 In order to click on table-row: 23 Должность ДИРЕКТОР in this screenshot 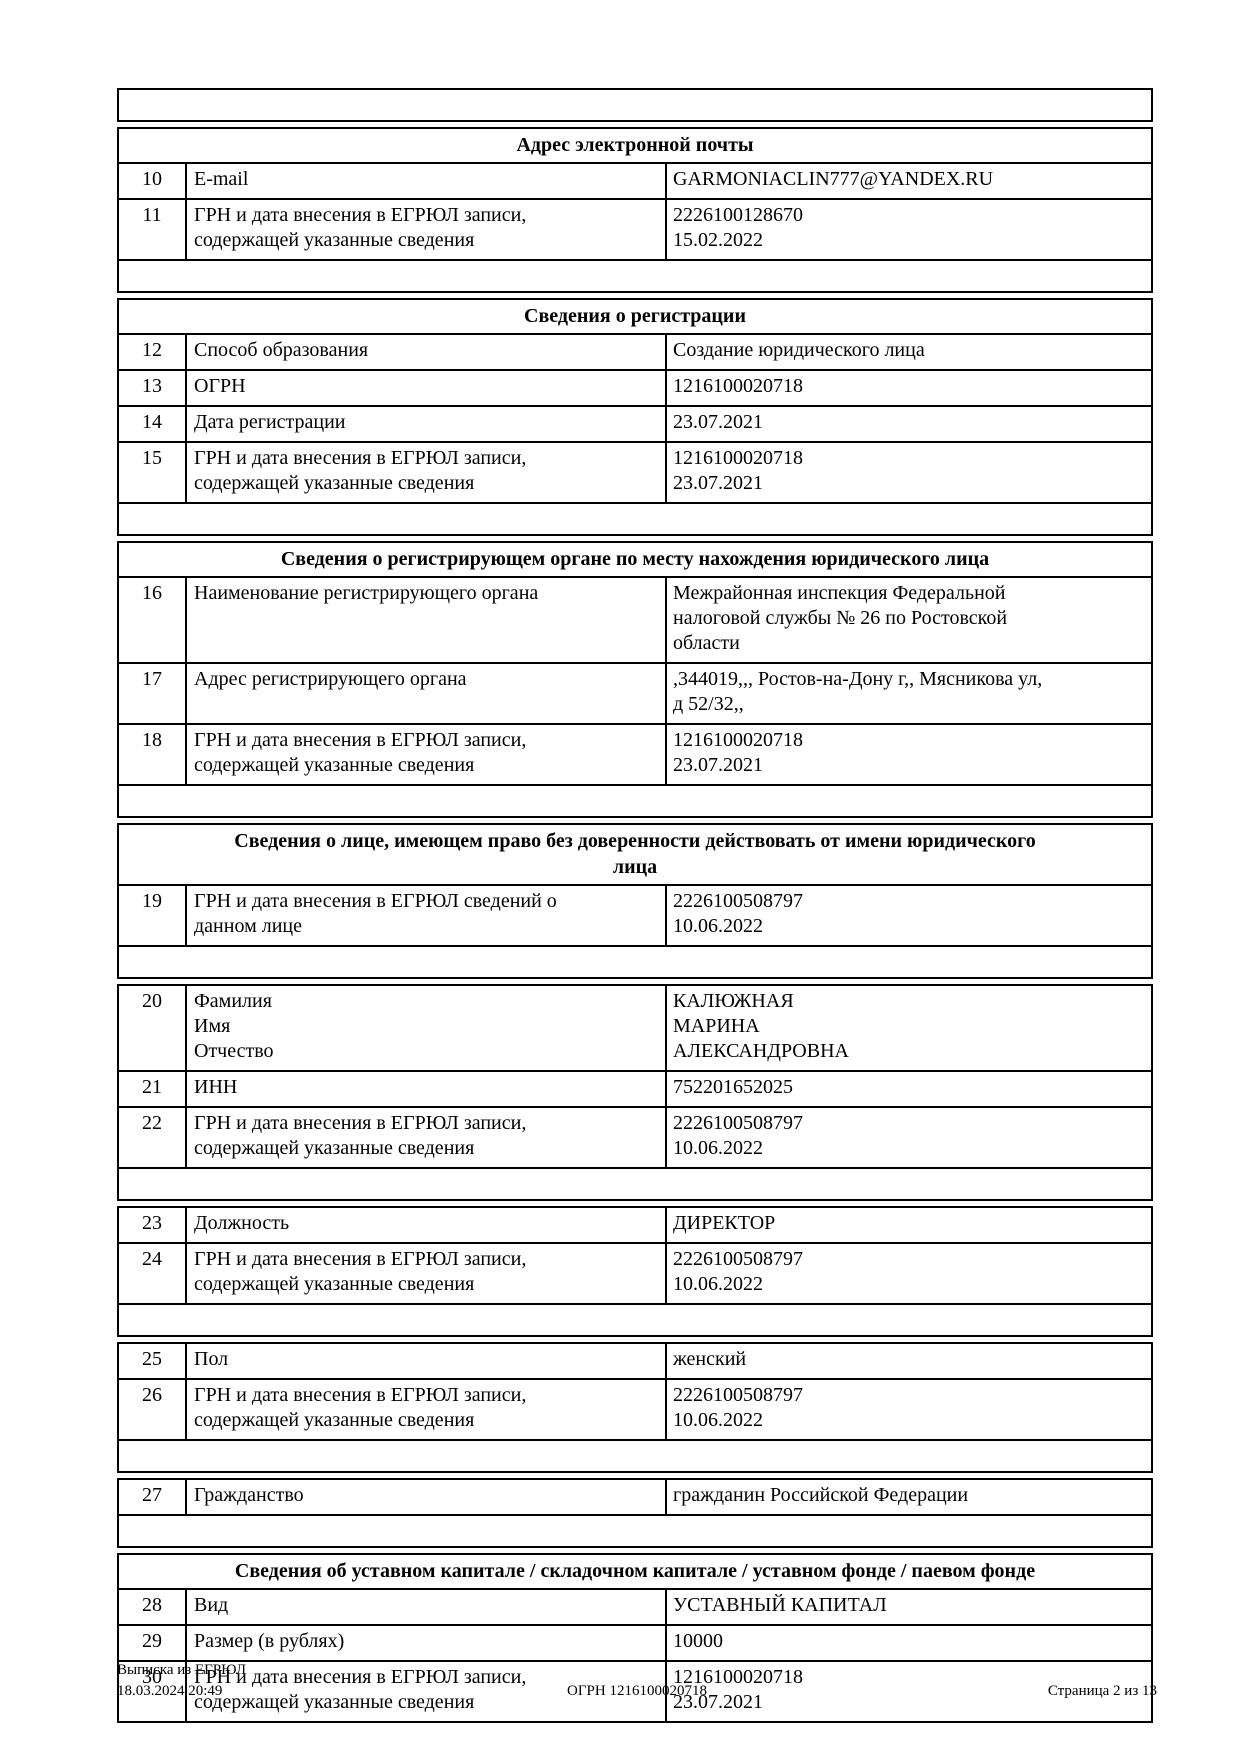, I will do `click(635, 1225)`.